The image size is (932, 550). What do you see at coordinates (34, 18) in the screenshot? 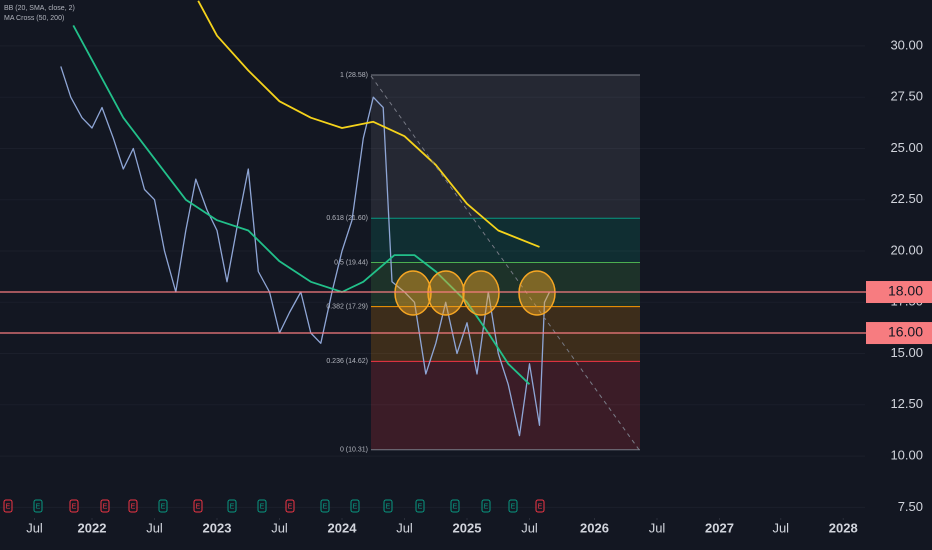
I see `indicator-label: MA Cross (50, 200)` at bounding box center [34, 18].